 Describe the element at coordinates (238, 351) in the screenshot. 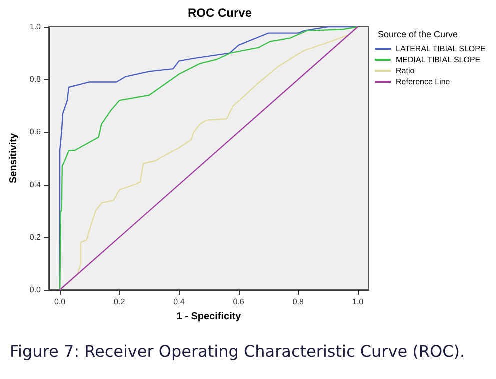

I see `caption: Figure 7: Receiver Operating Characteristic Curve (ROC).` at that location.